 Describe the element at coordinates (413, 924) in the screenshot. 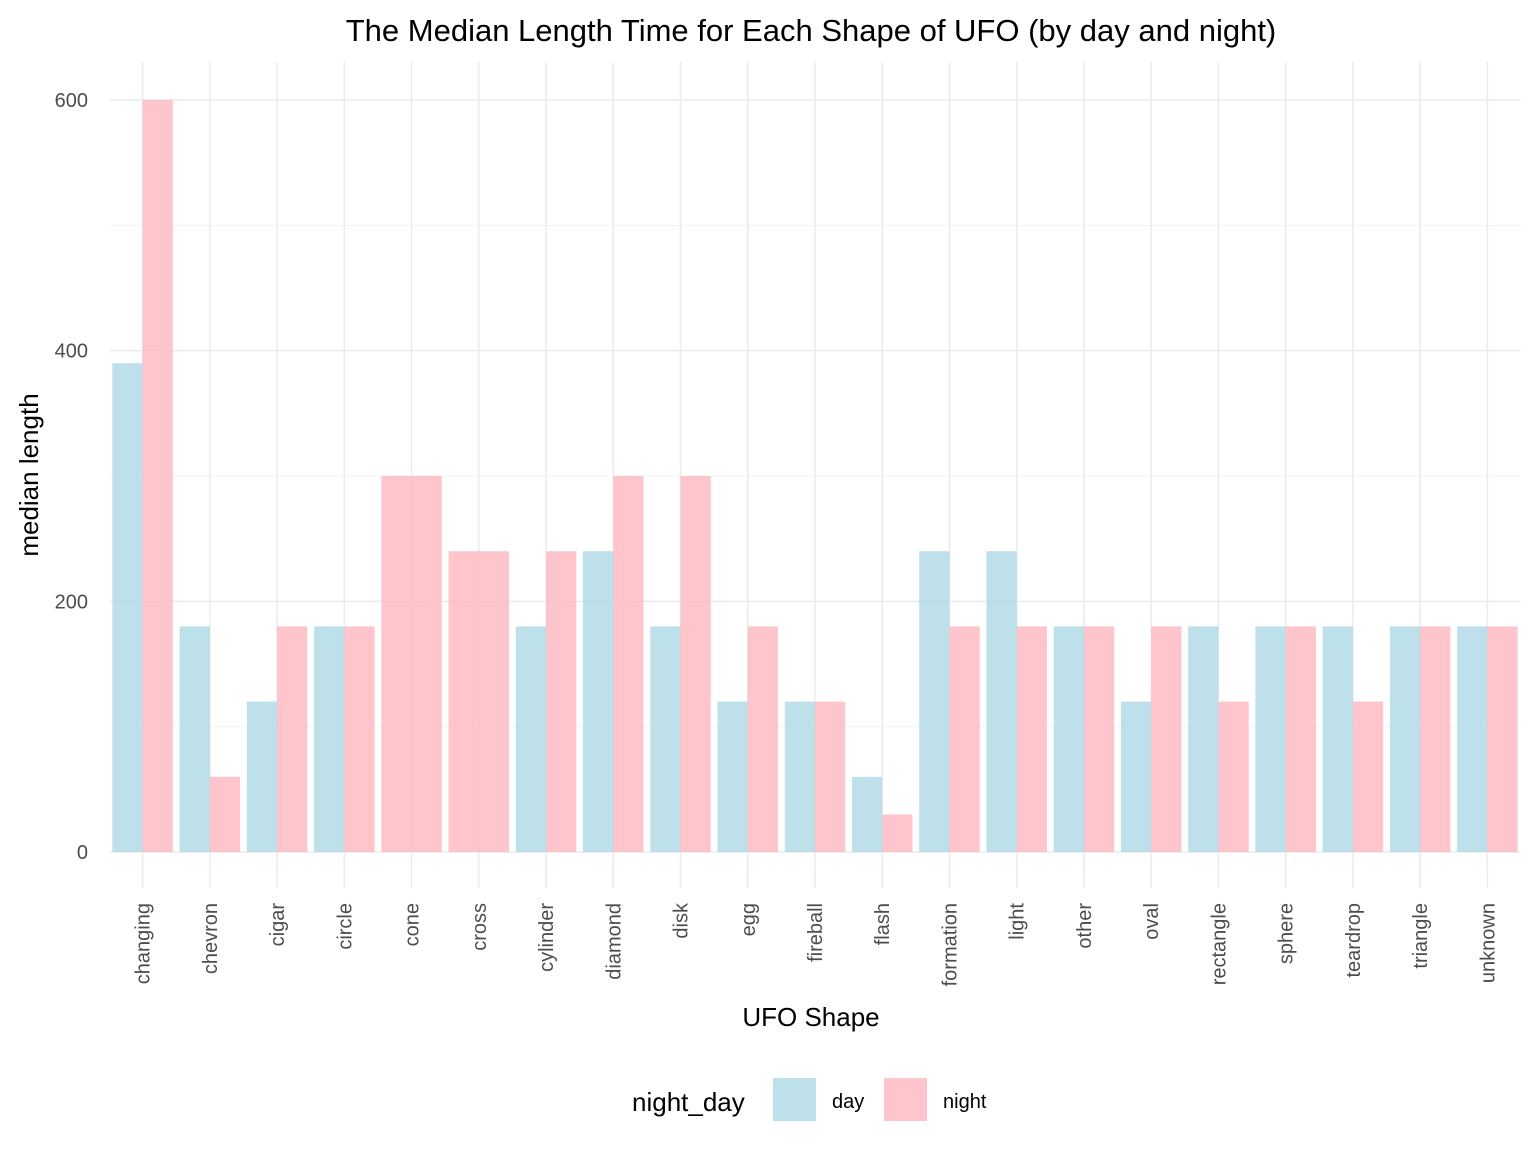

I see `x-tick-label: cone` at that location.